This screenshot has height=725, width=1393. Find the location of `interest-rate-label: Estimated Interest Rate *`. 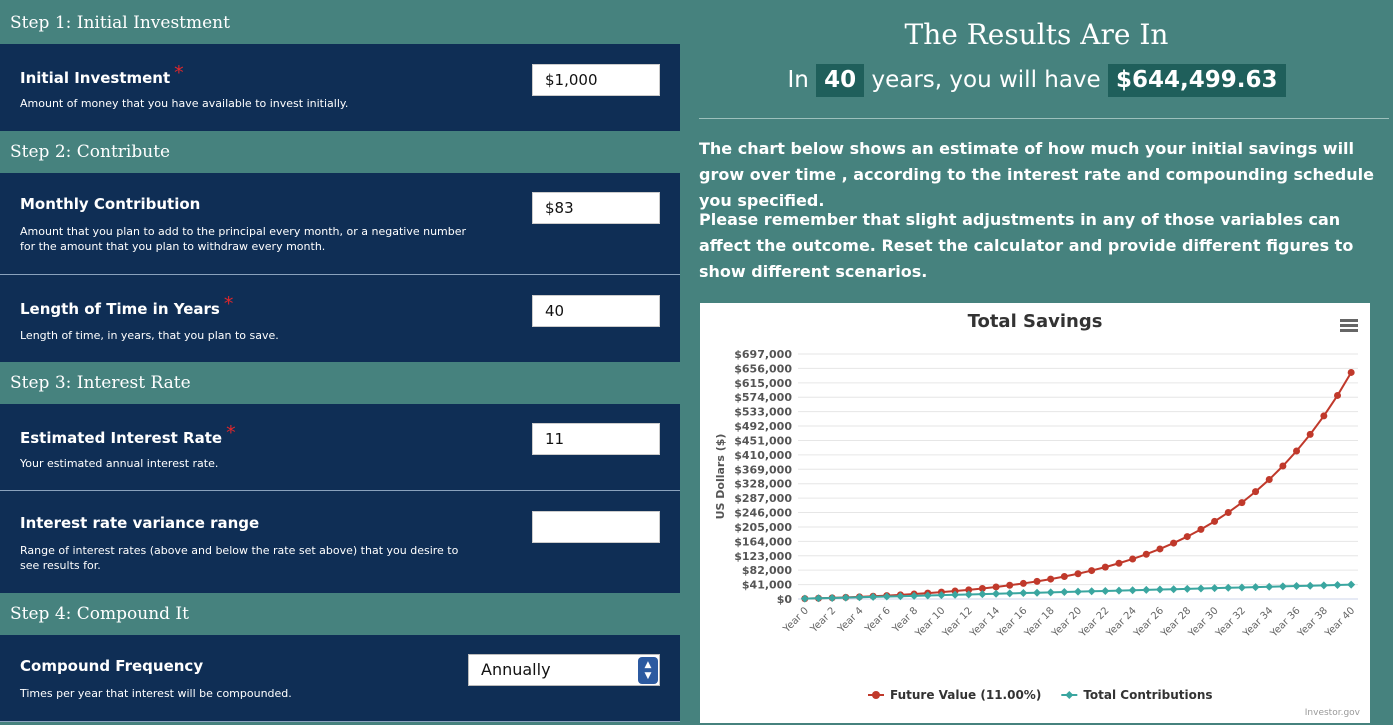

interest-rate-label: Estimated Interest Rate * is located at coordinates (128, 435).